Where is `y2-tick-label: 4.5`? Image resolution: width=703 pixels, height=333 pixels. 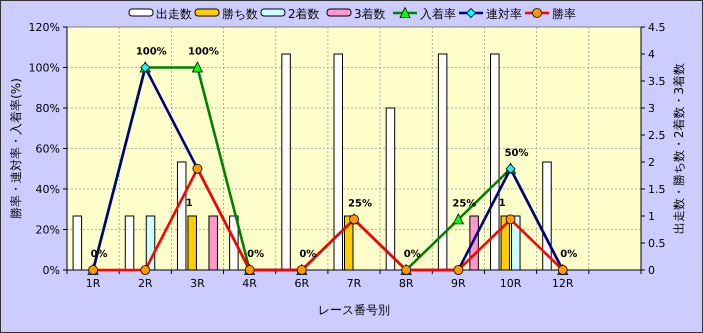
y2-tick-label: 4.5 is located at coordinates (657, 27).